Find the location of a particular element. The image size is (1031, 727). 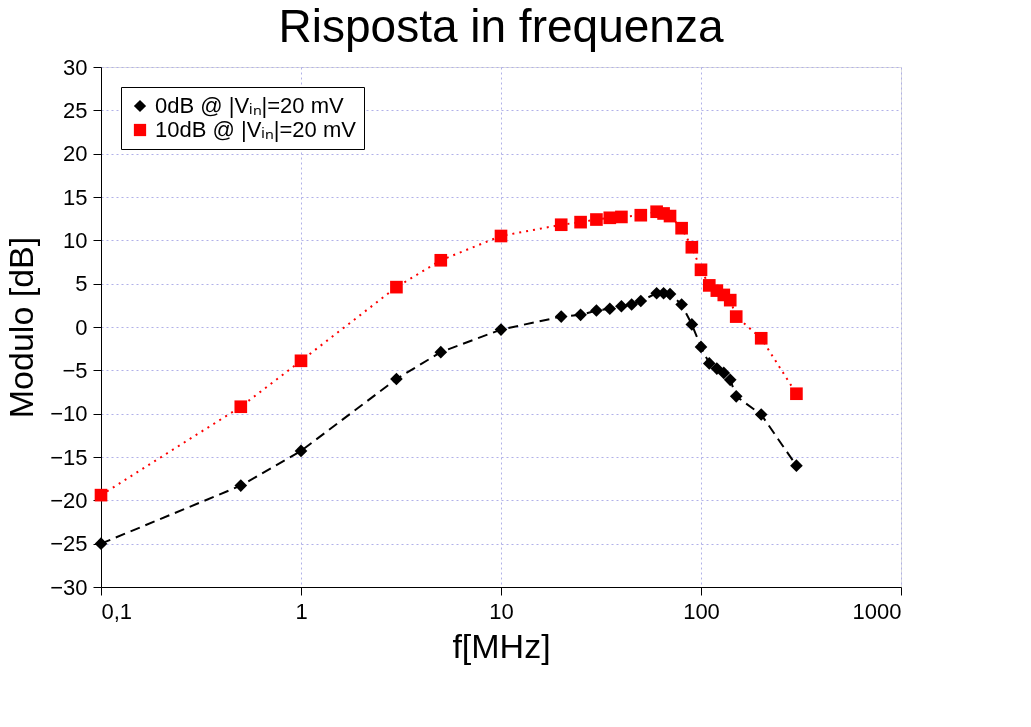

x-axis-title: f[MHz] is located at coordinates (501, 645).